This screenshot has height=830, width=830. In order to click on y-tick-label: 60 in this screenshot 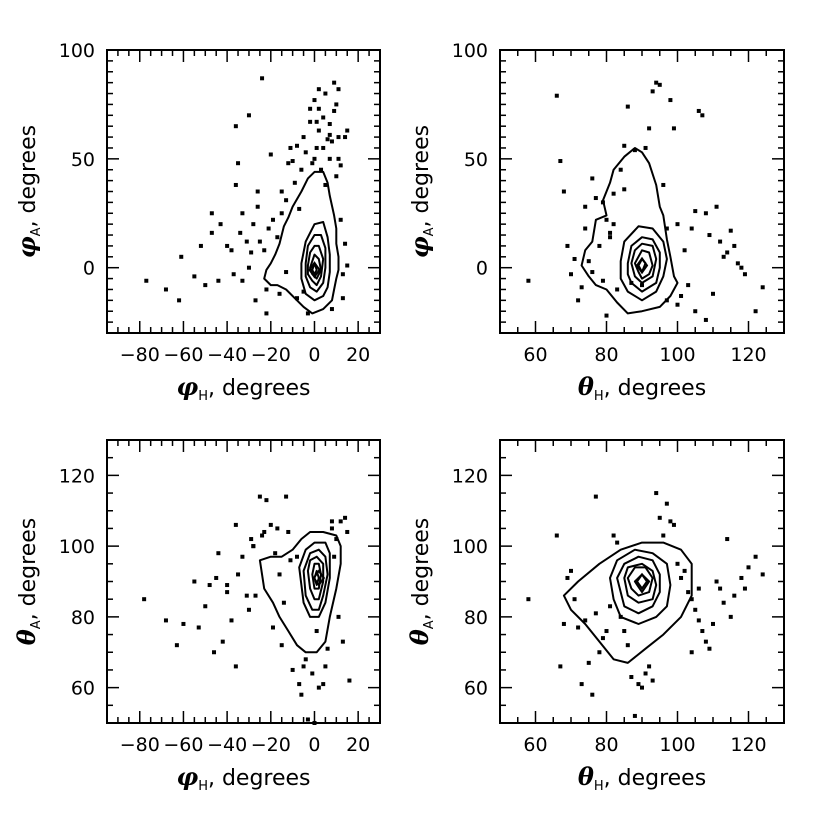, I will do `click(83, 689)`.